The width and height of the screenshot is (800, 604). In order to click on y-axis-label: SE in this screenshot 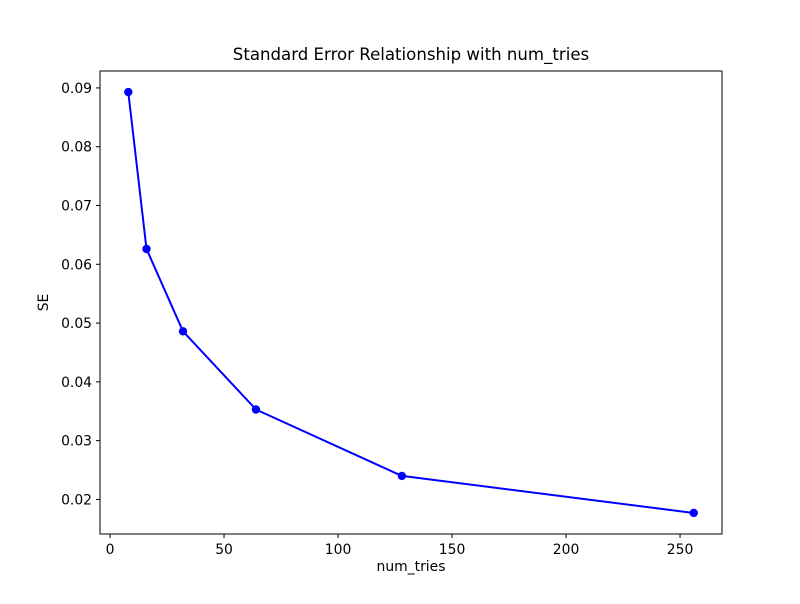, I will do `click(44, 303)`.